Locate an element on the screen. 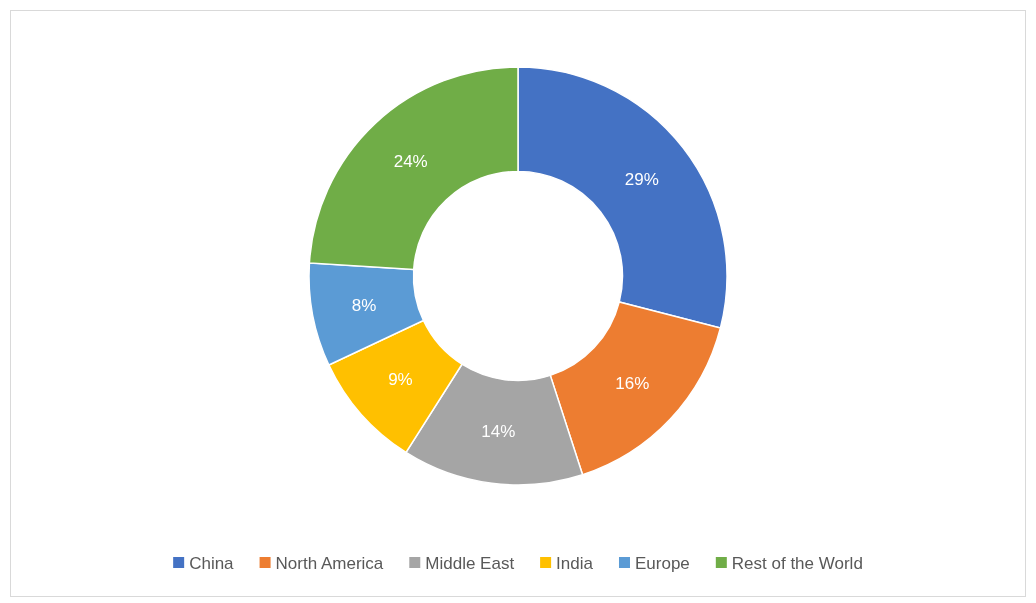 The image size is (1036, 603). data-label: 14% is located at coordinates (498, 432).